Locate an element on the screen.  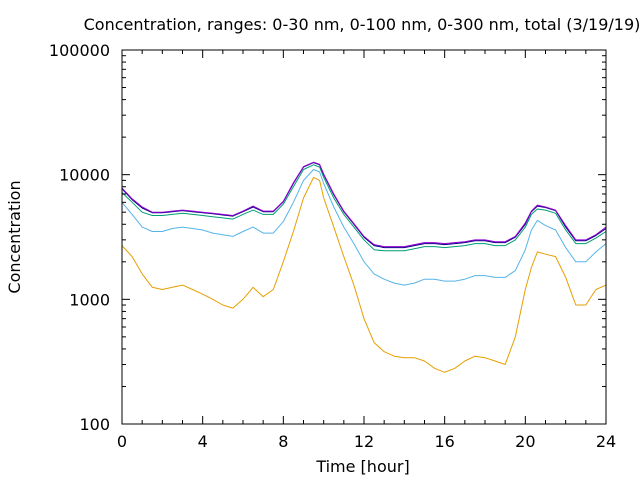
y-tick-label: 10000 is located at coordinates (84, 175).